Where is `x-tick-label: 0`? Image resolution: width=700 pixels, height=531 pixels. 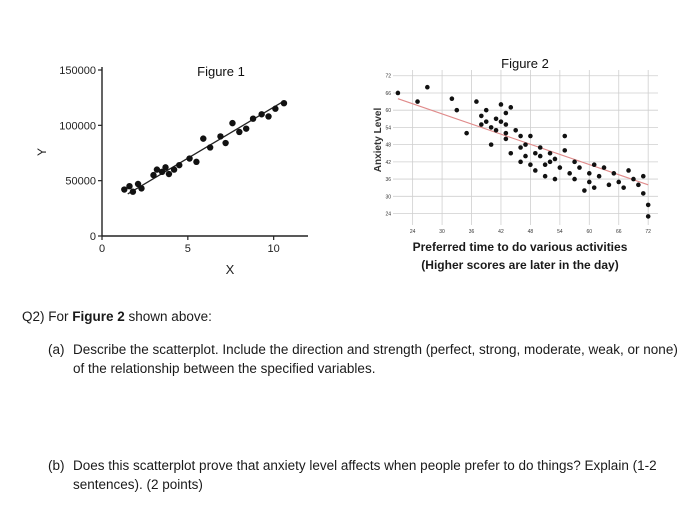 x-tick-label: 0 is located at coordinates (102, 249).